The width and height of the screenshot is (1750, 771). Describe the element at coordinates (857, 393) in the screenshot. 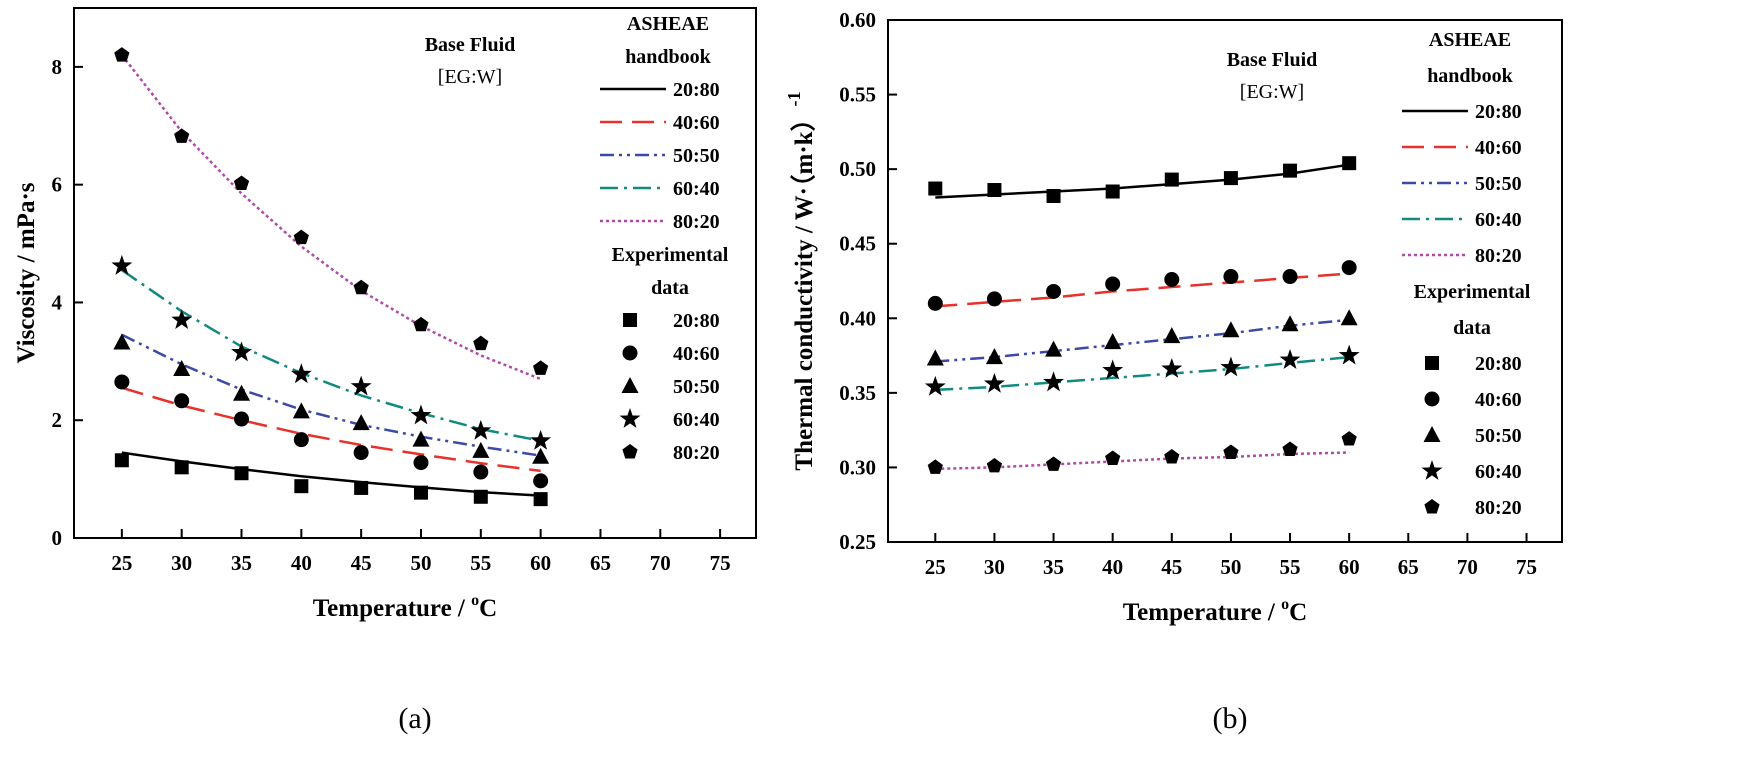

I see `y-tick-label: 0.35` at that location.